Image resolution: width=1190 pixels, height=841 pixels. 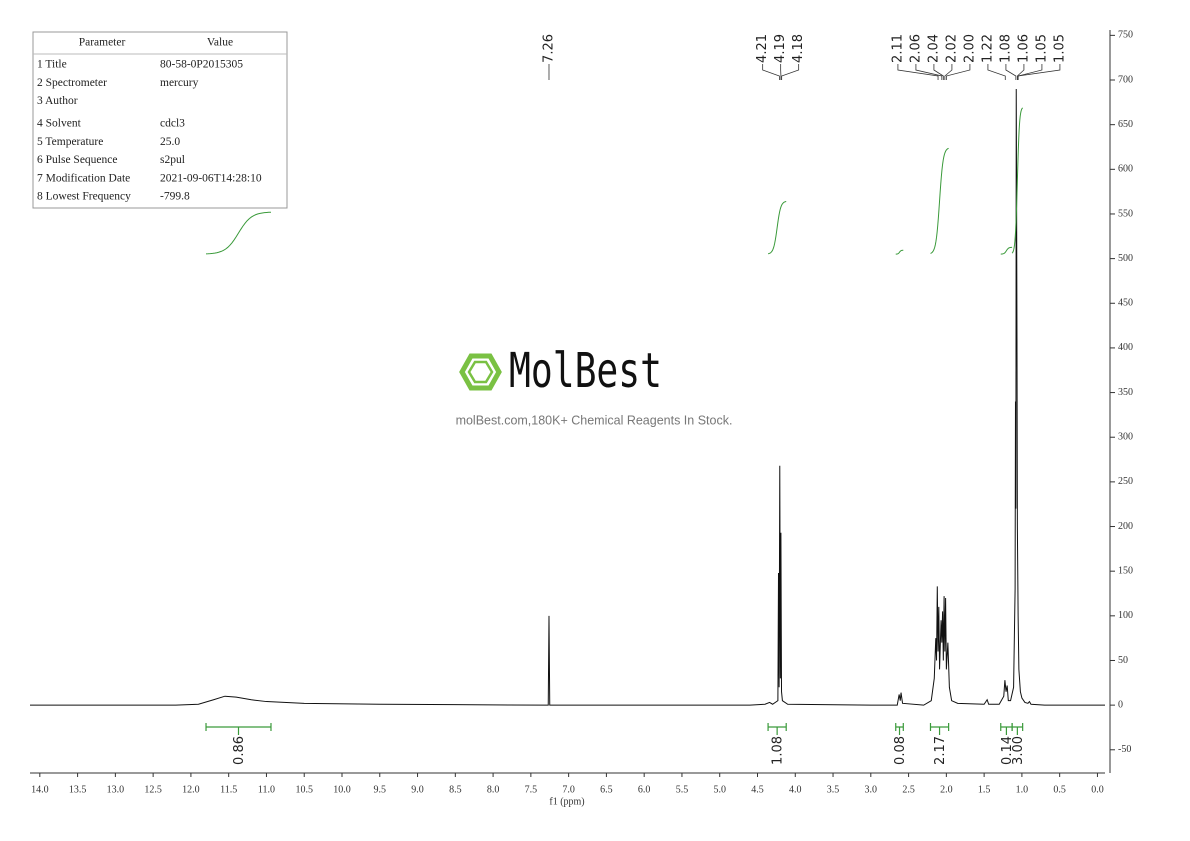 I want to click on x-tick-label: 7.5, so click(x=531, y=789).